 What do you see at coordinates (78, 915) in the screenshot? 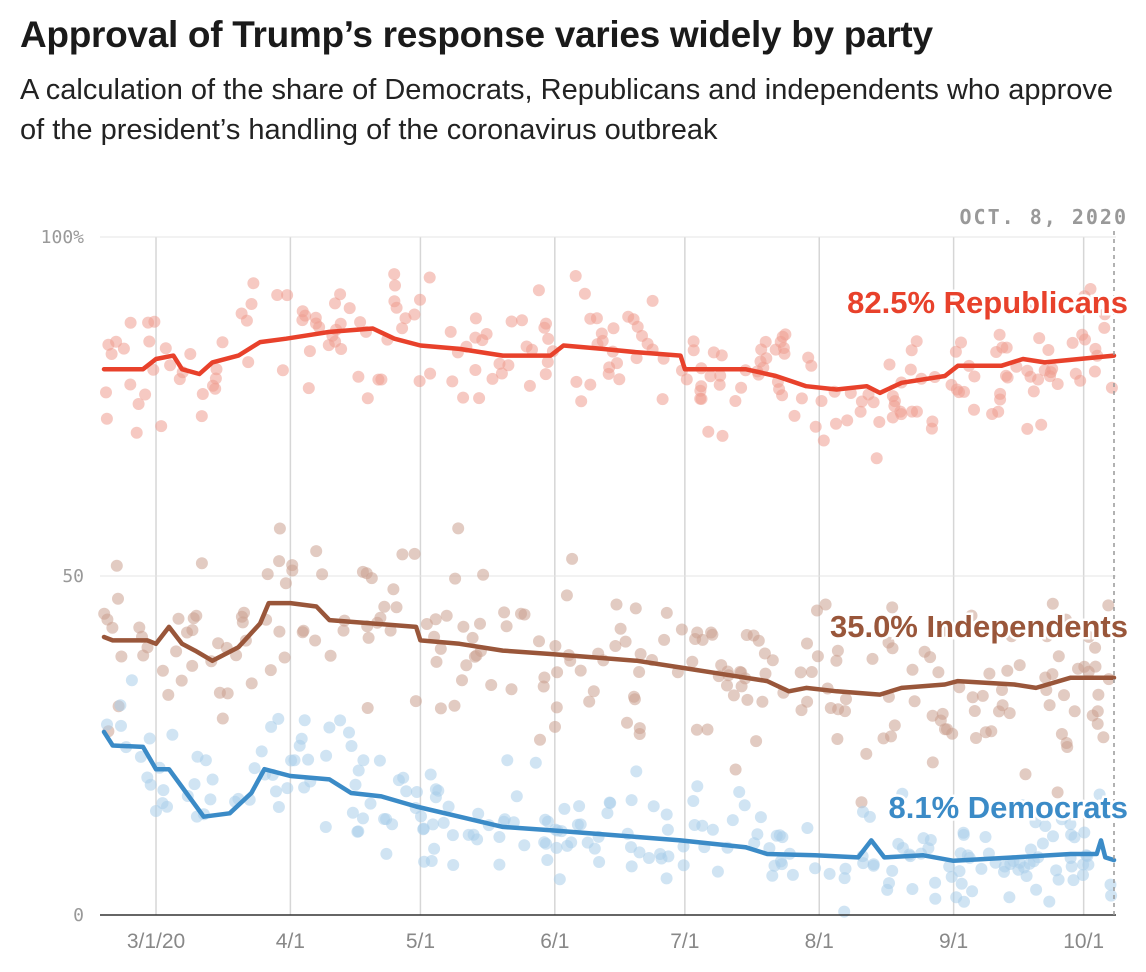
I see `y-tick-label: 0` at bounding box center [78, 915].